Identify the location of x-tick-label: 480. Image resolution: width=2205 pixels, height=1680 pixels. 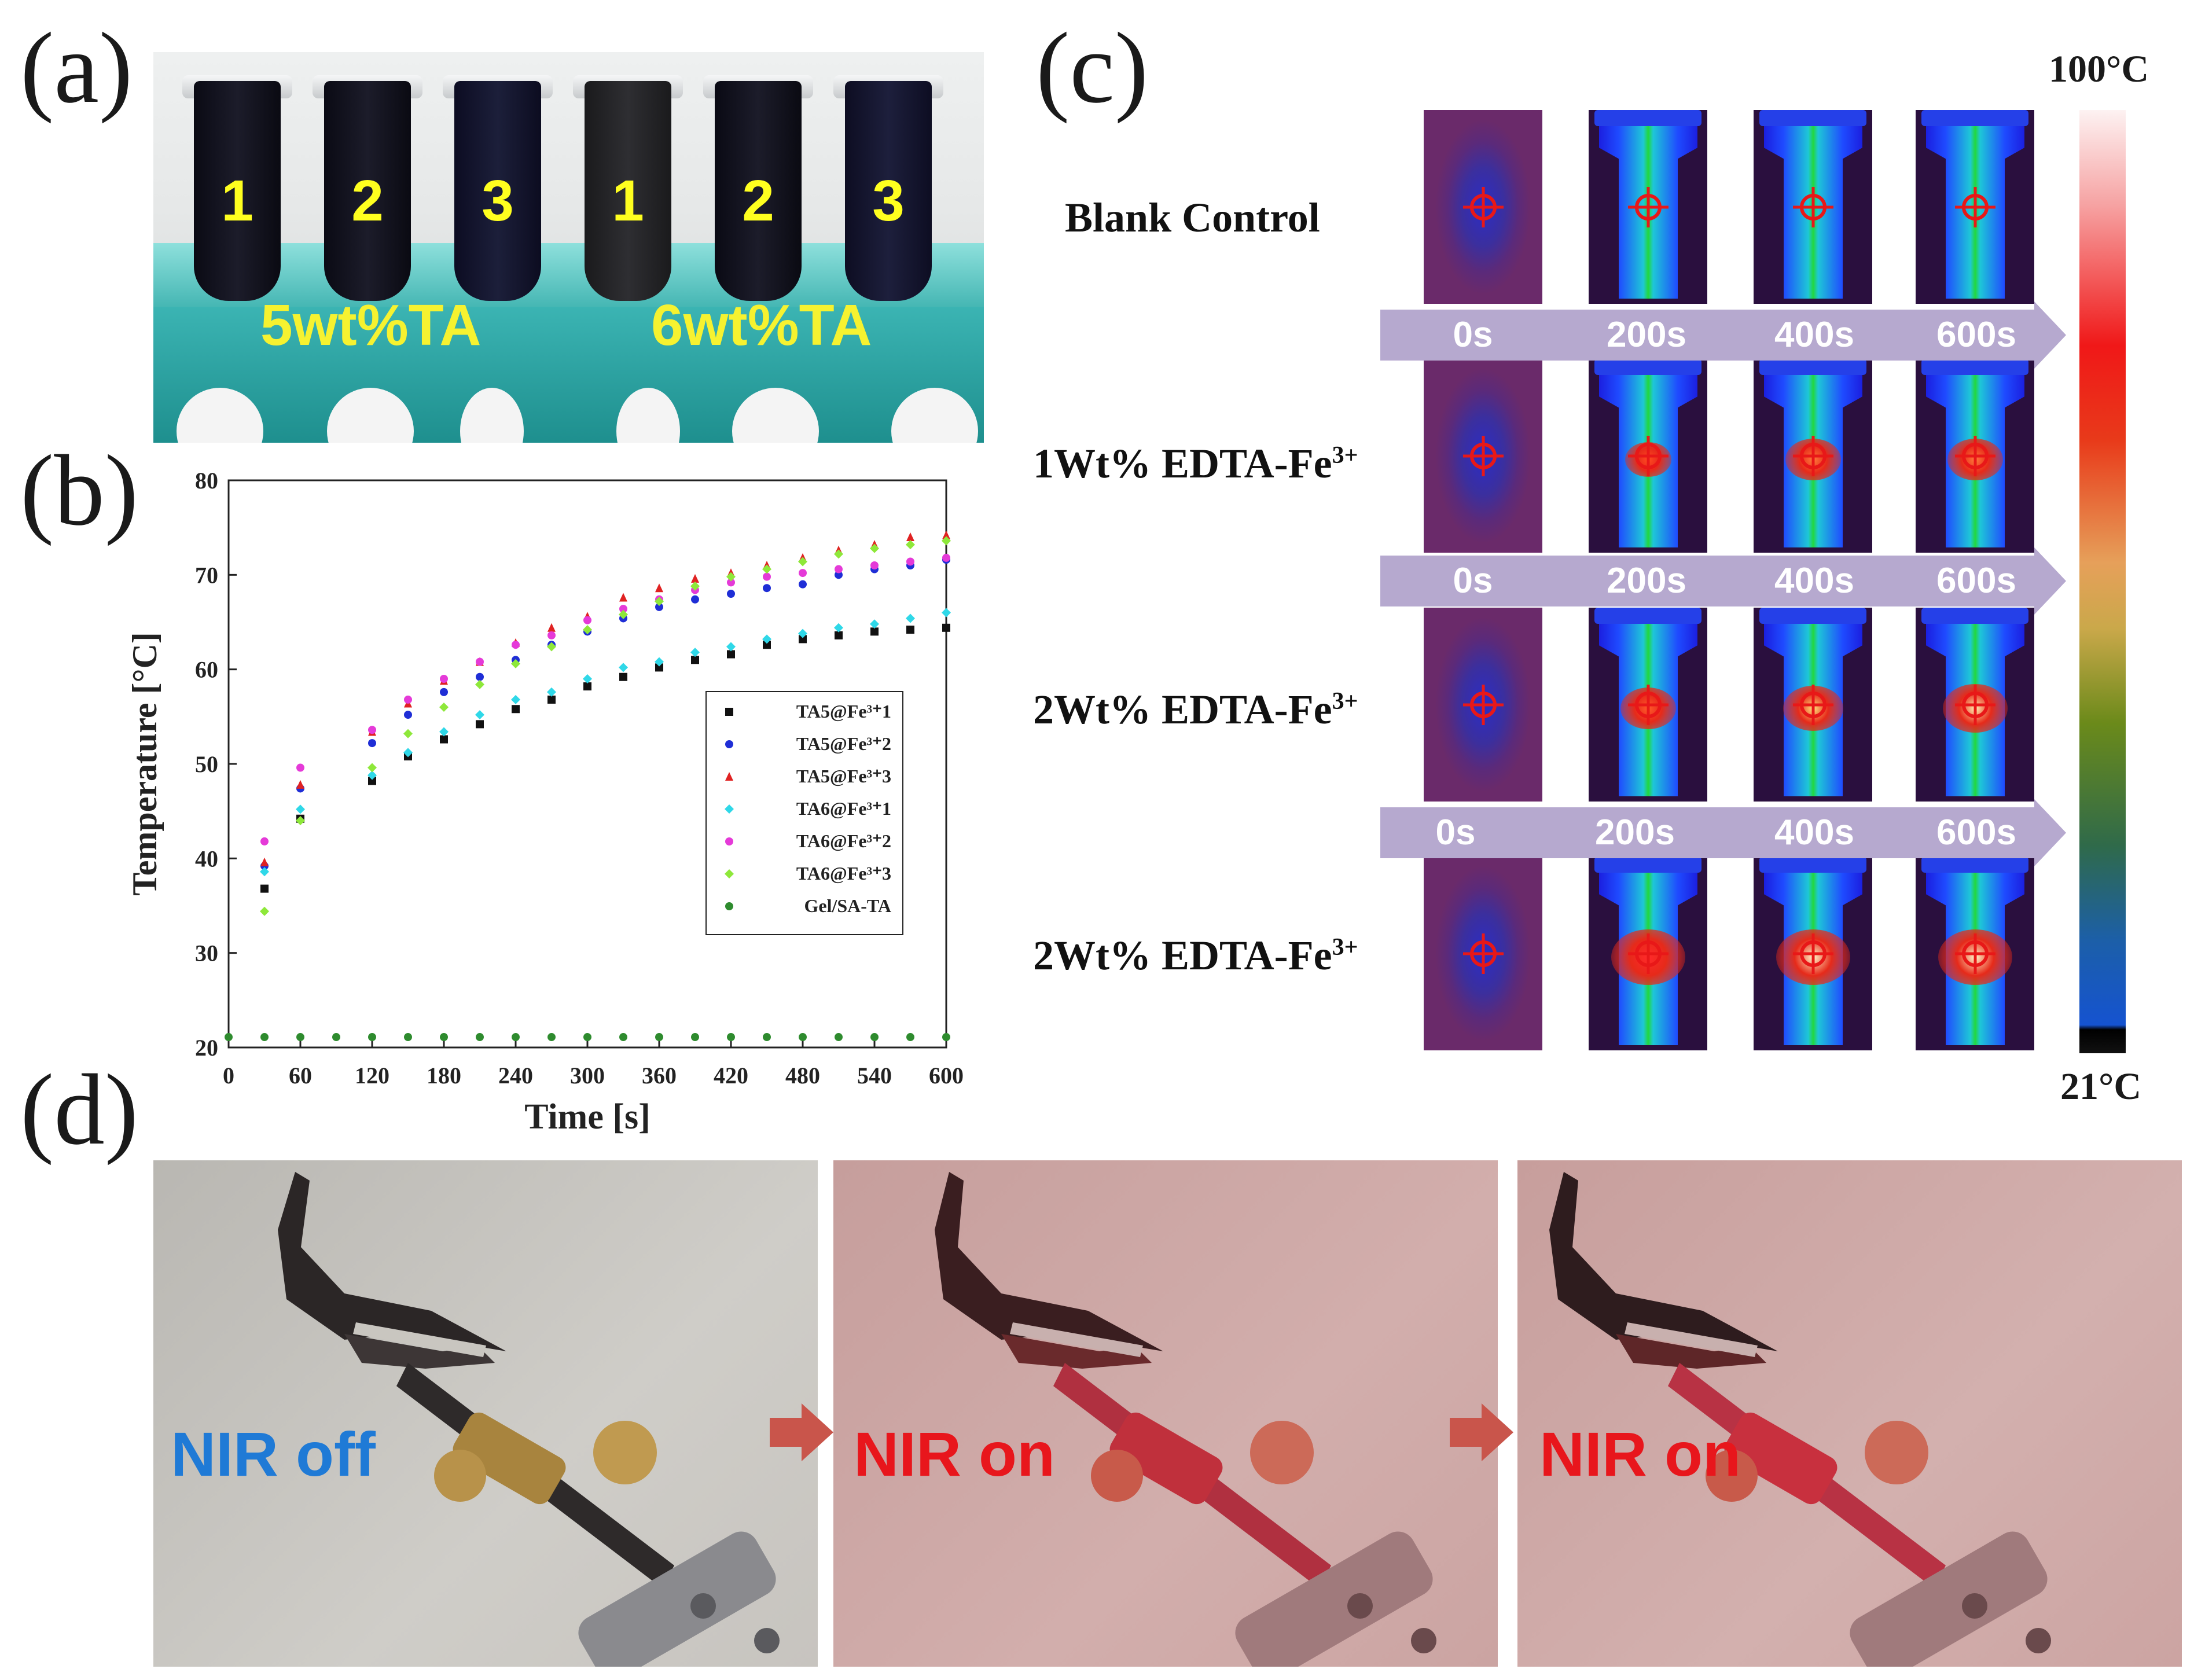
(802, 1076).